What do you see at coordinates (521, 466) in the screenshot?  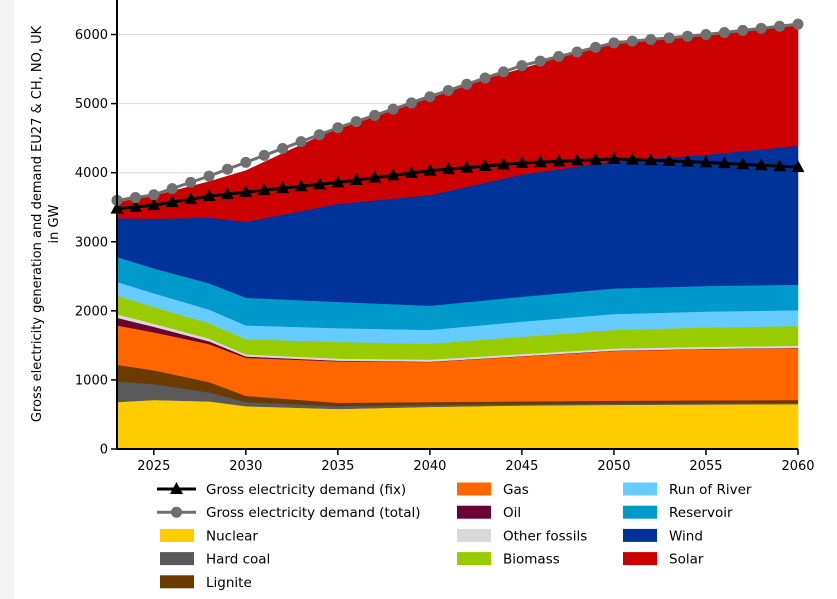 I see `x-tick-label: 2045` at bounding box center [521, 466].